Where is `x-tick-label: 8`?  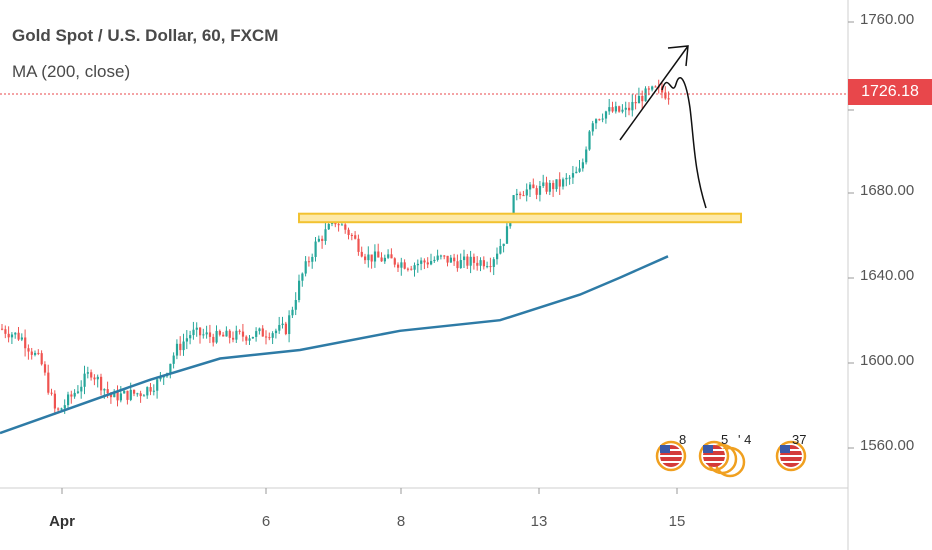
x-tick-label: 8 is located at coordinates (401, 521).